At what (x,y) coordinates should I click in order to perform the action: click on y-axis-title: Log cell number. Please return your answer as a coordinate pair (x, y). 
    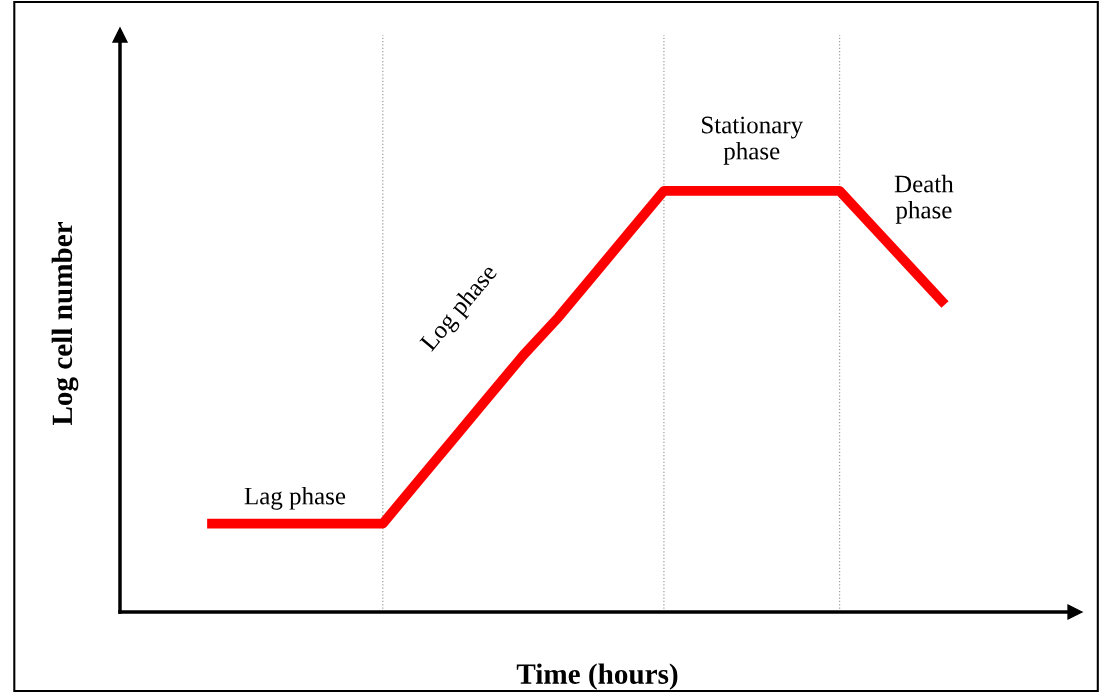
    Looking at the image, I should click on (65, 324).